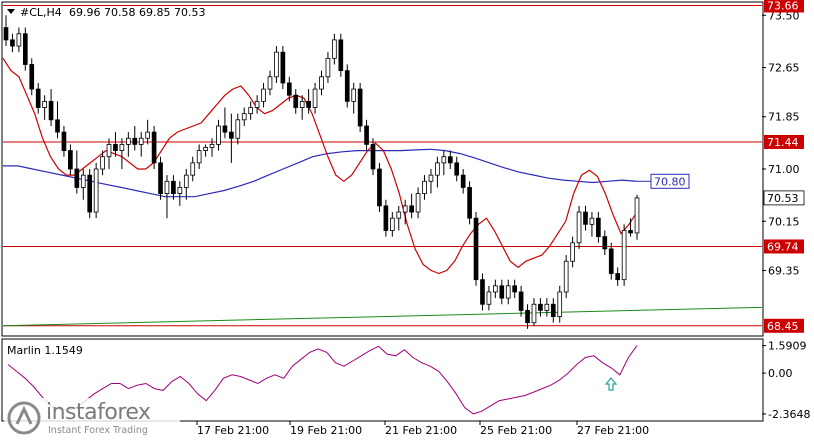 This screenshot has width=814, height=446. What do you see at coordinates (787, 346) in the screenshot?
I see `osc-tick-label: 1.5909` at bounding box center [787, 346].